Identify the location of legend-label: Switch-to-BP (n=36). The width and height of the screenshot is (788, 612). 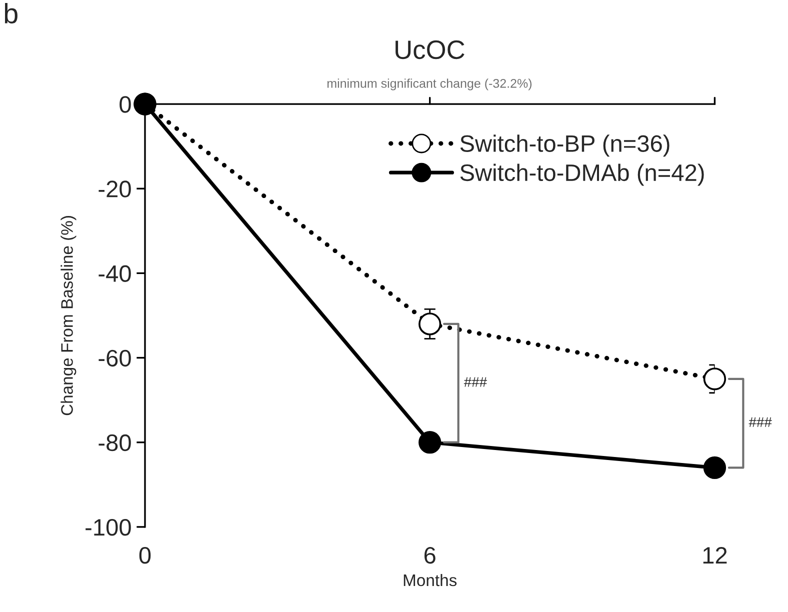
(565, 145).